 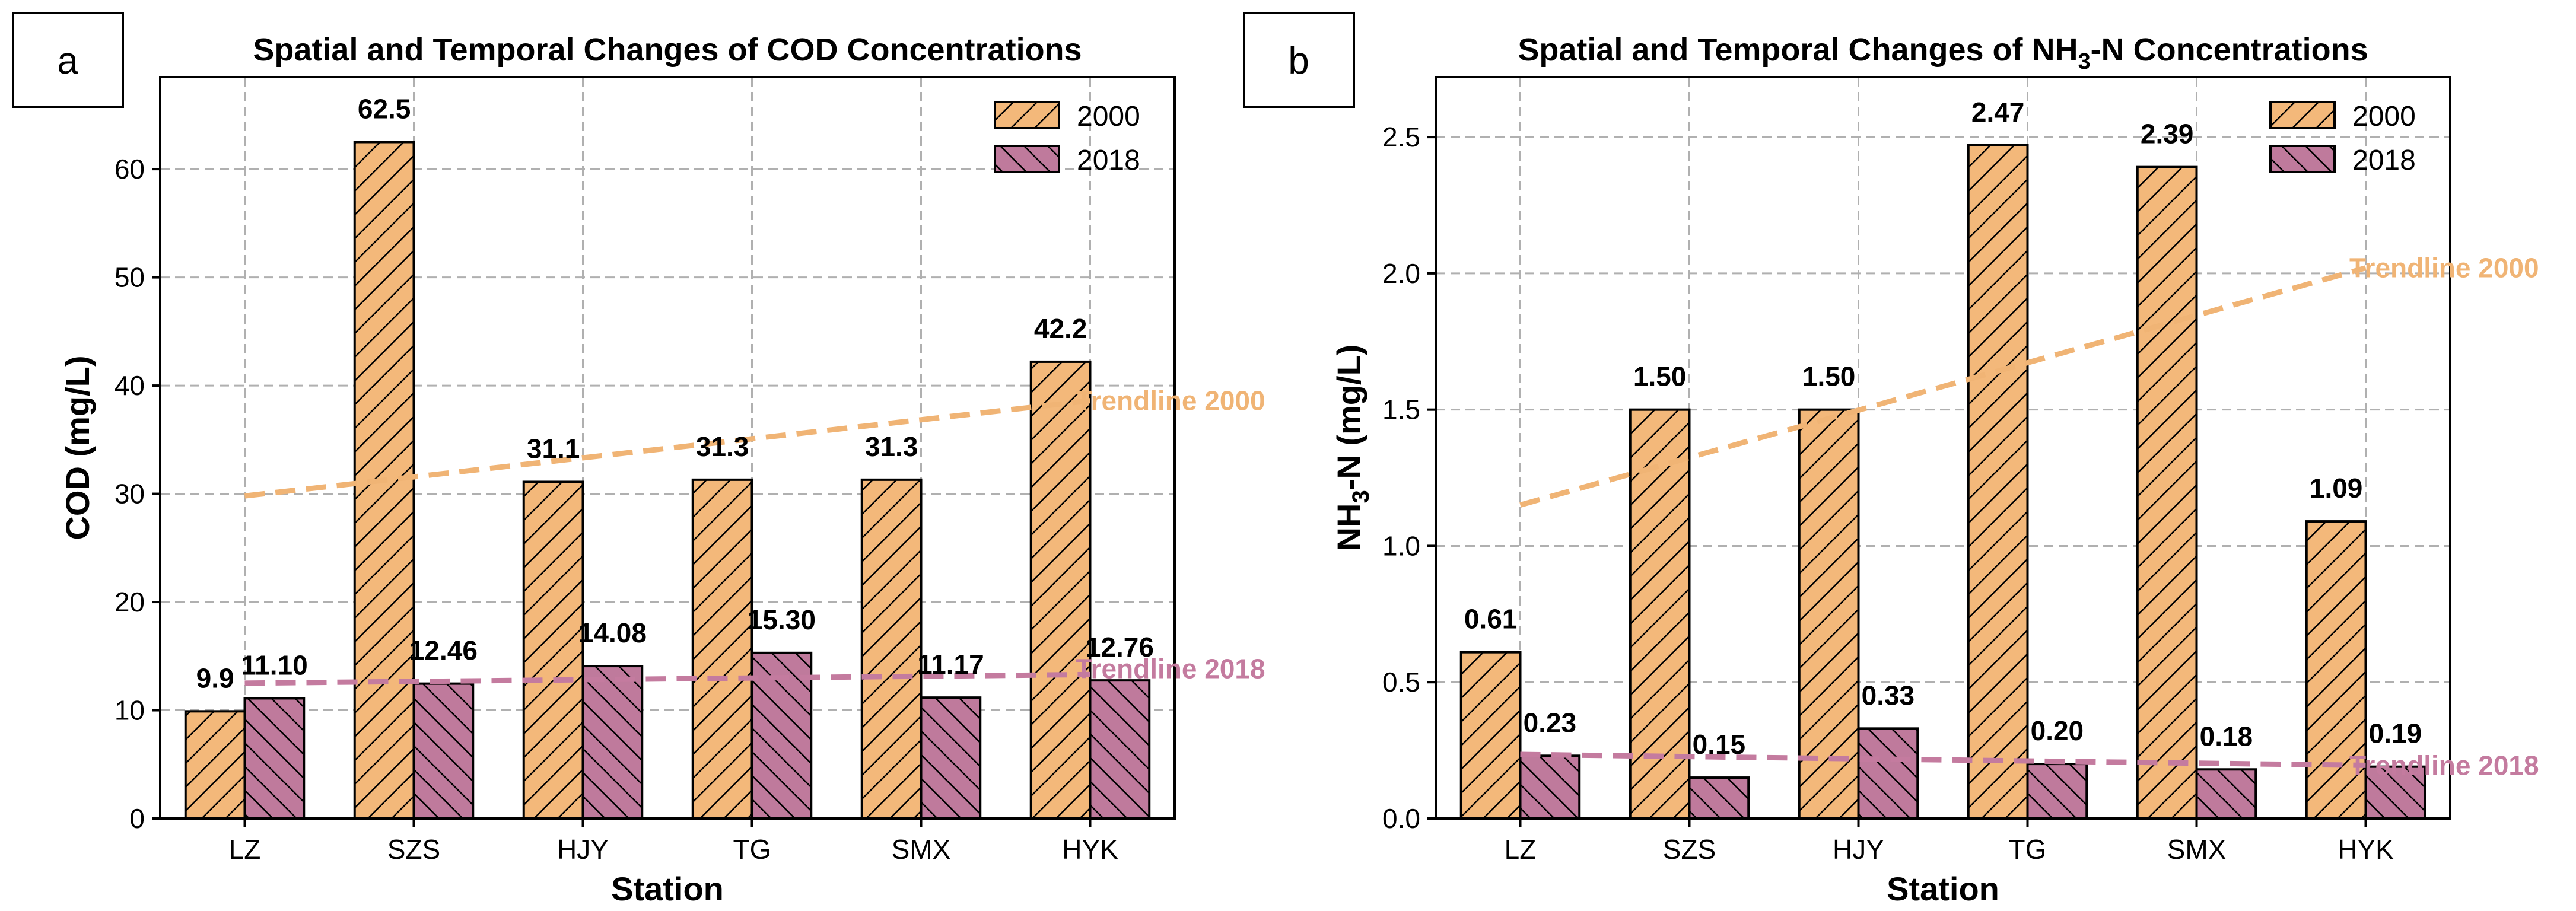 What do you see at coordinates (612, 742) in the screenshot?
I see `panel-a-bar-2018-hjy` at bounding box center [612, 742].